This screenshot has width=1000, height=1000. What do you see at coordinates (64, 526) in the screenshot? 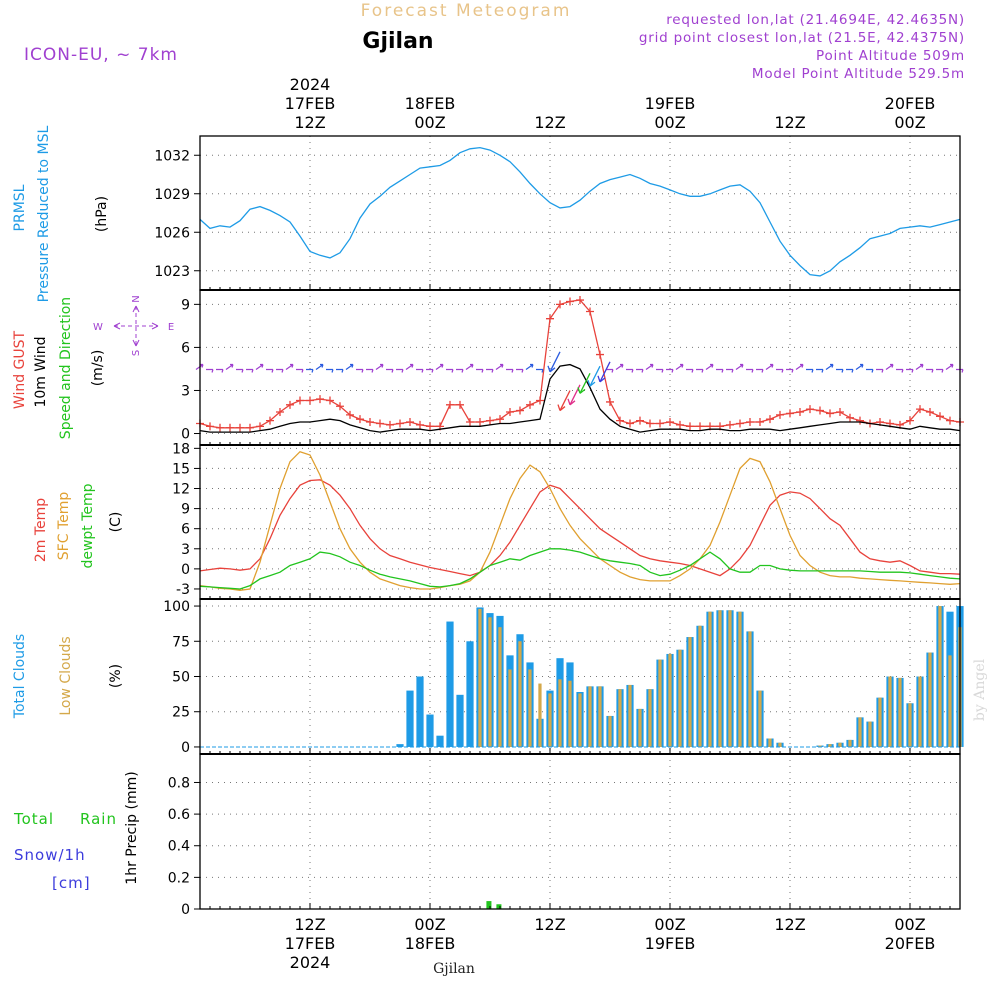
I see `sfc-temp-label: SFC Temp` at bounding box center [64, 526].